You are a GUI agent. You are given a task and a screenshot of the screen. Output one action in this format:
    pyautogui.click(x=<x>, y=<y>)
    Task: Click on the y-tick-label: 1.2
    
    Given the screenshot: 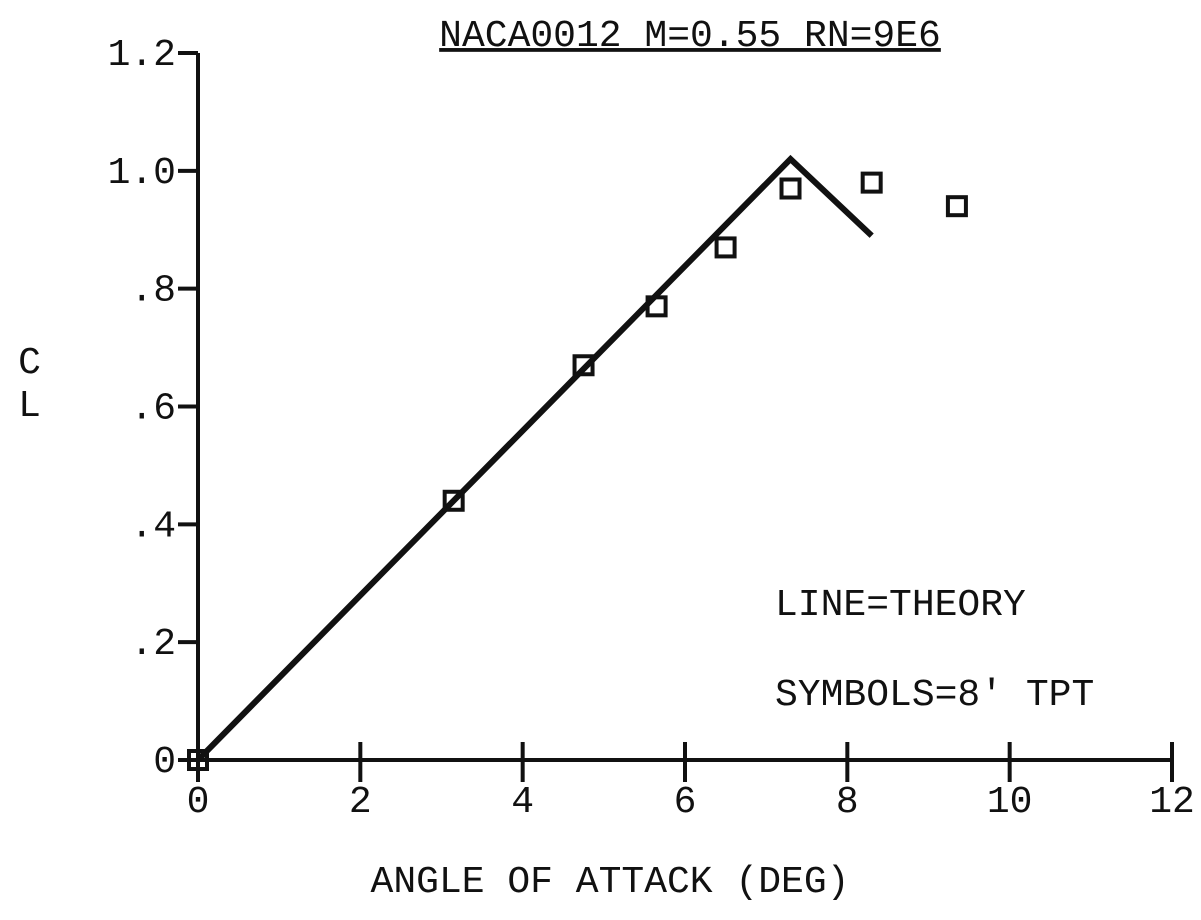 What is the action you would take?
    pyautogui.click(x=142, y=55)
    